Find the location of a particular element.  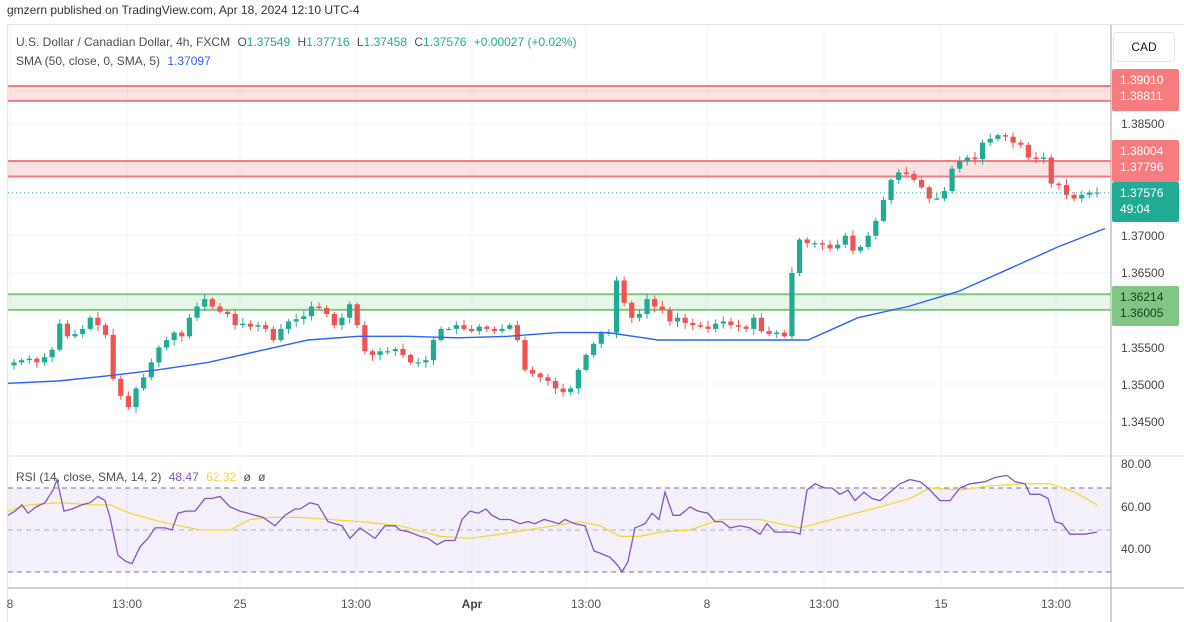

open-value: 1.37549 is located at coordinates (268, 42).